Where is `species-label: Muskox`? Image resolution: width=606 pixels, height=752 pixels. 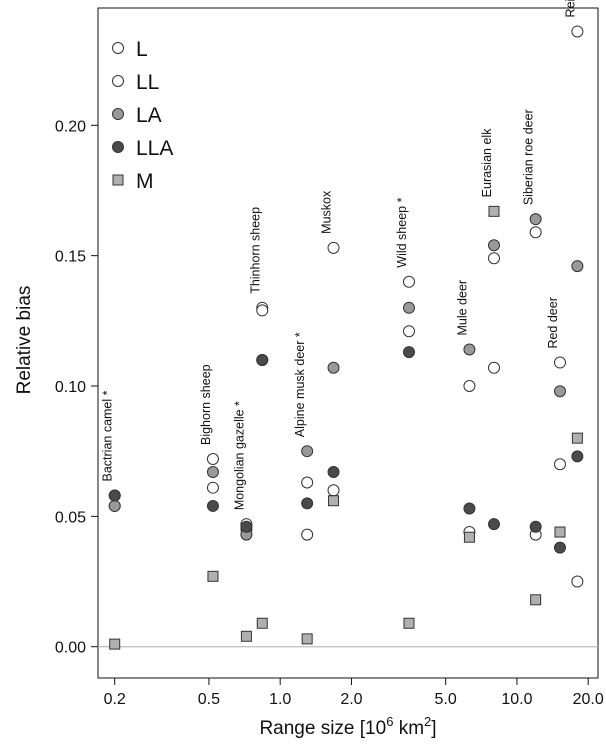 species-label: Muskox is located at coordinates (327, 212).